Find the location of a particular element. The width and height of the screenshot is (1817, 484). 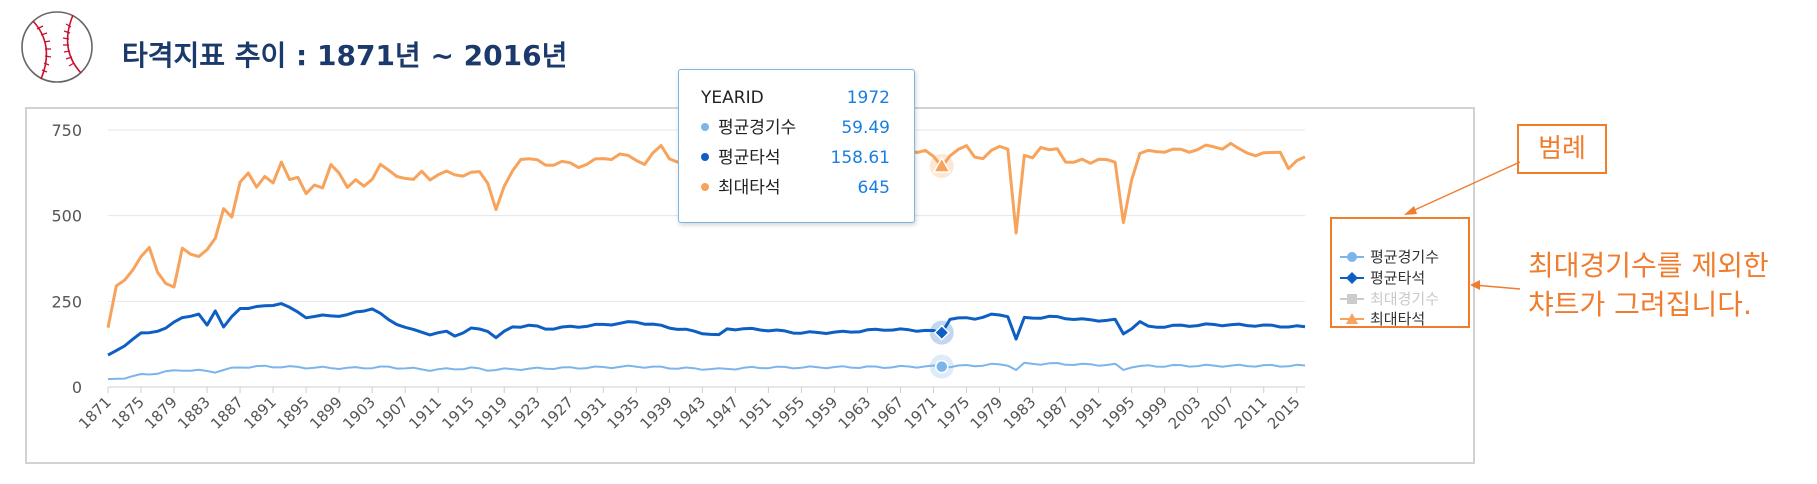

tooltip-row: 평균타석 158.61 is located at coordinates (795, 158).